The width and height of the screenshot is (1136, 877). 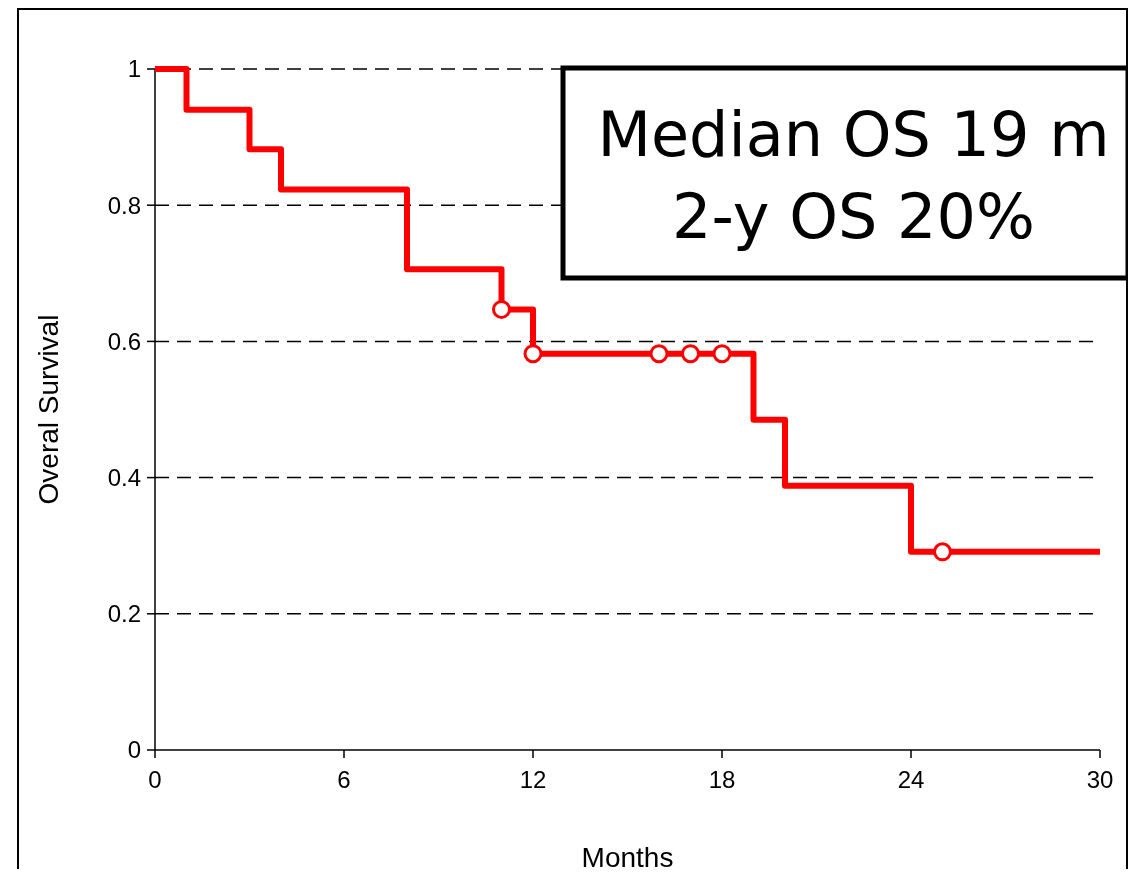 What do you see at coordinates (124, 477) in the screenshot?
I see `y-tick-label: 0.4` at bounding box center [124, 477].